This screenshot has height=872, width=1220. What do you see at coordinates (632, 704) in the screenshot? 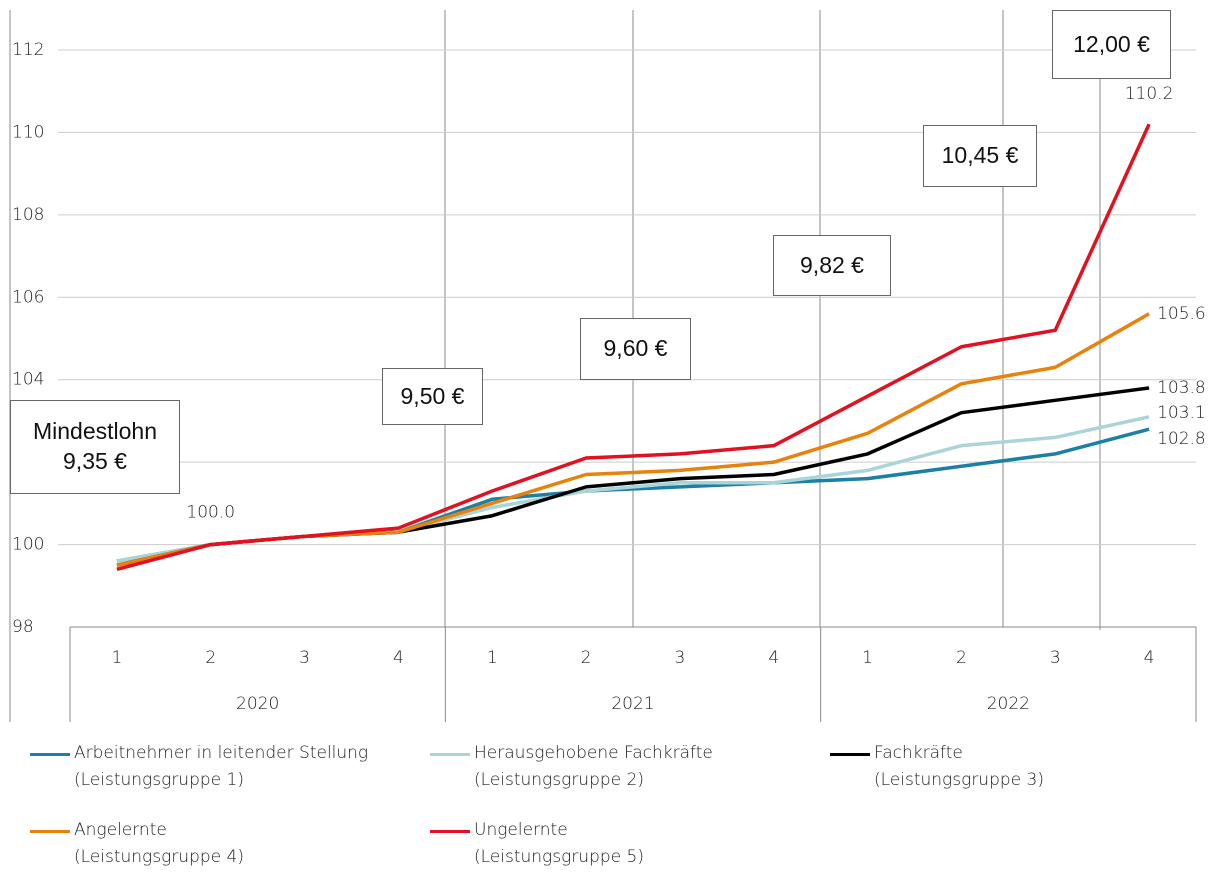
I see `x-group-label: 2021` at bounding box center [632, 704].